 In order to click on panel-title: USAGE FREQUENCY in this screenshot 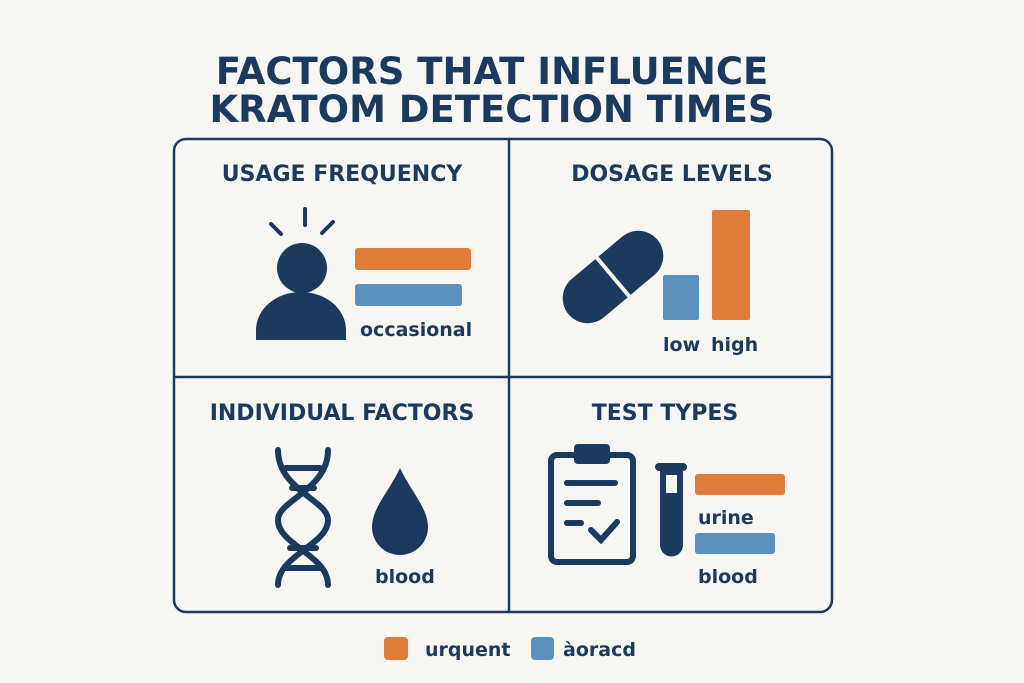, I will do `click(343, 174)`.